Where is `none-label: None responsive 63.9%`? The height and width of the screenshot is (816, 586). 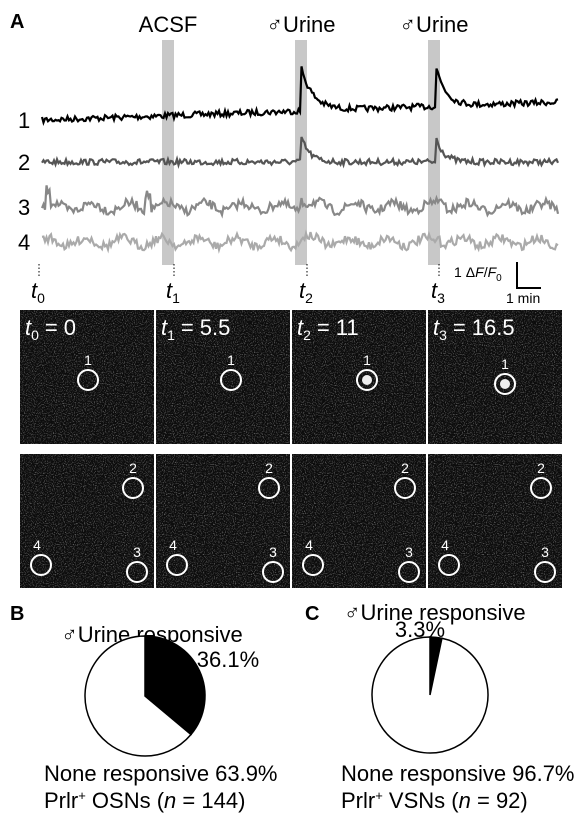 none-label: None responsive 63.9% is located at coordinates (161, 773).